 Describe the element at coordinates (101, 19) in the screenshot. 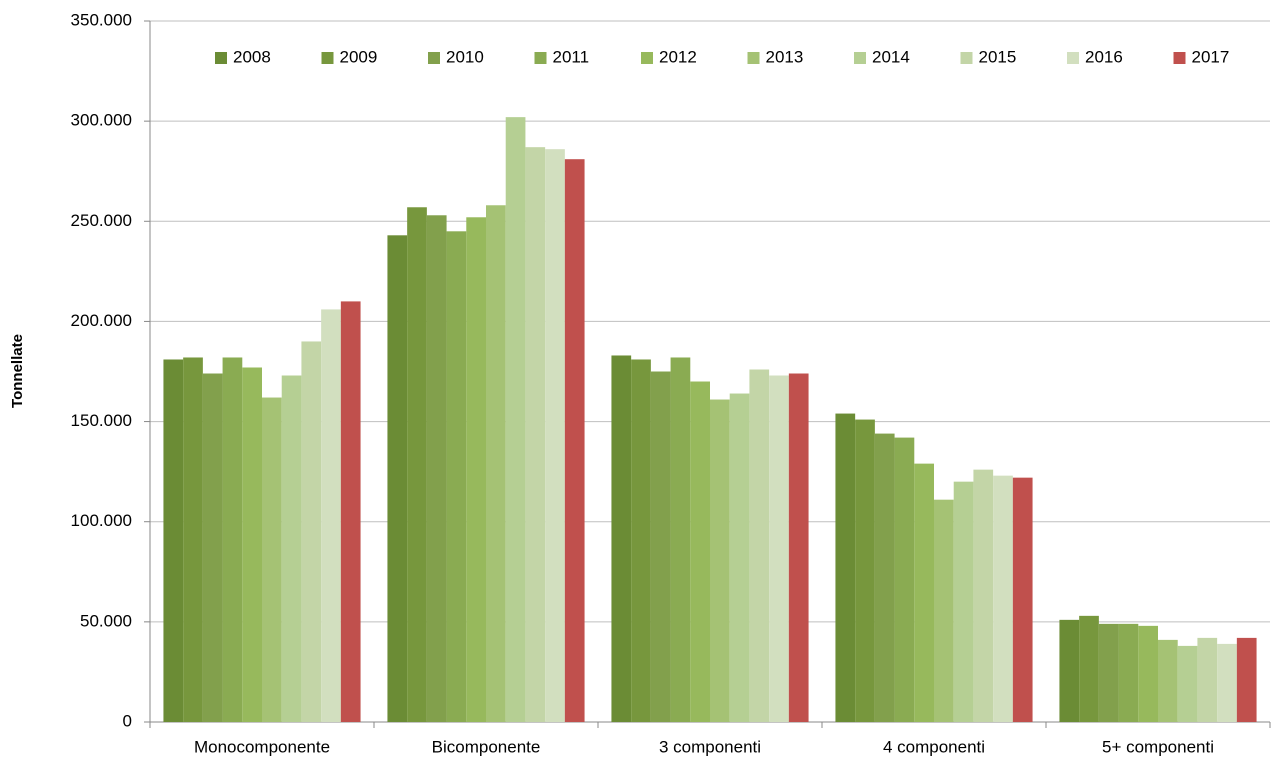

I see `y-tick-label: 350.000` at that location.